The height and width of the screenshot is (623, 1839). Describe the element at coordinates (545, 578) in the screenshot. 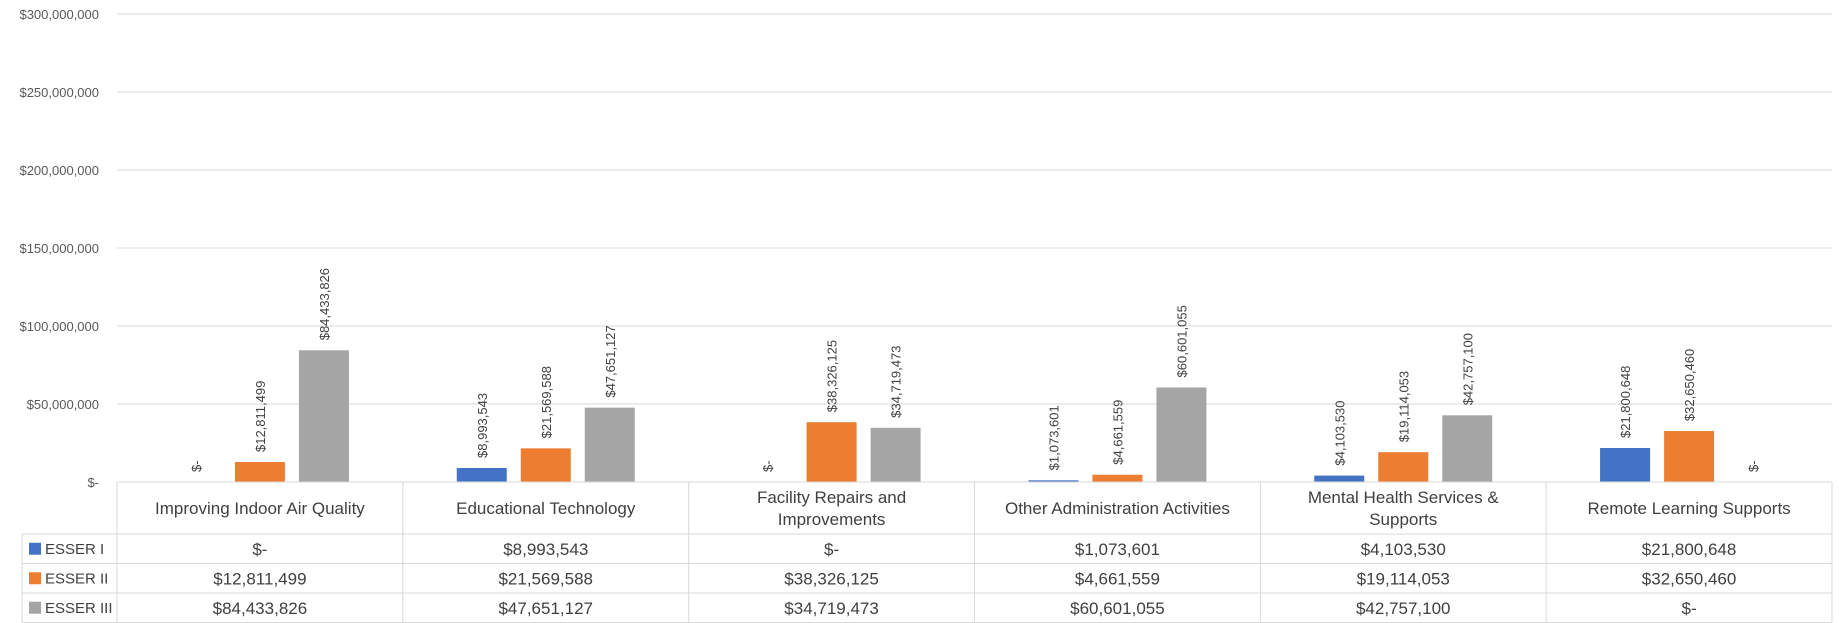

I see `table-cell: $21,569,588` at that location.